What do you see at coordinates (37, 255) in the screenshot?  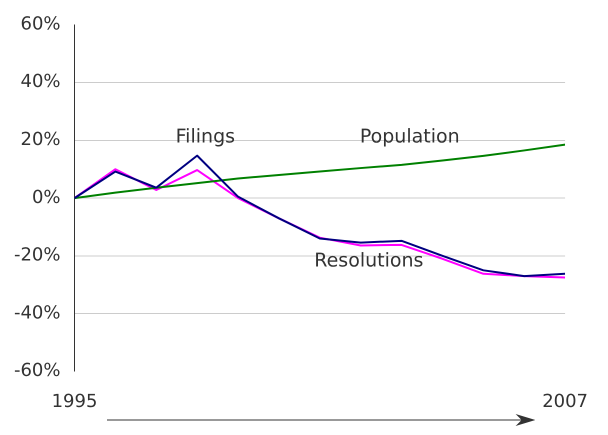 I see `y-tick-label: -20%` at bounding box center [37, 255].